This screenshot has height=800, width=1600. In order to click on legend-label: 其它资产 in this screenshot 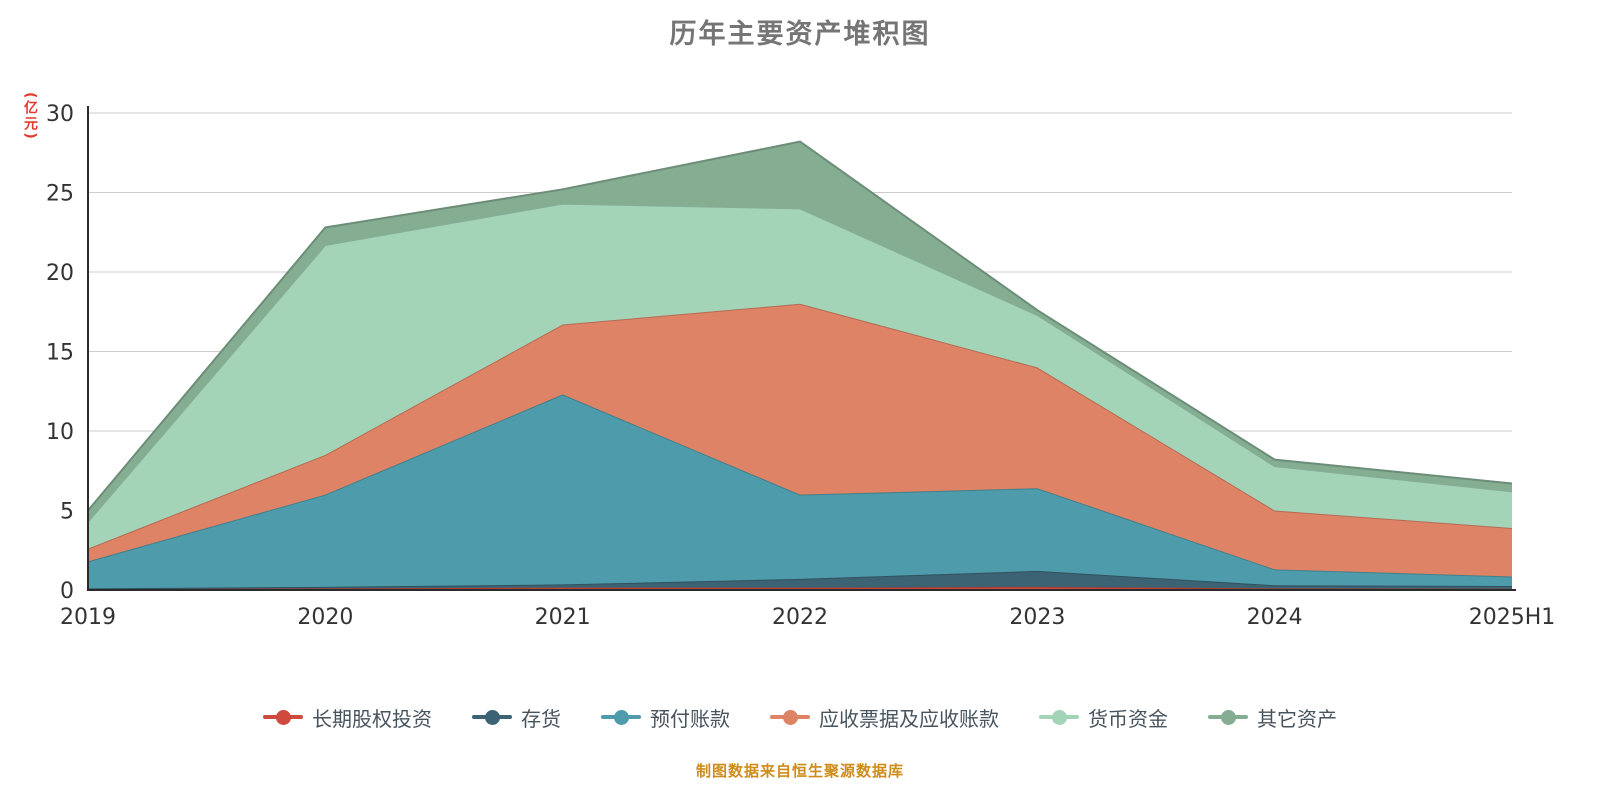, I will do `click(1297, 718)`.